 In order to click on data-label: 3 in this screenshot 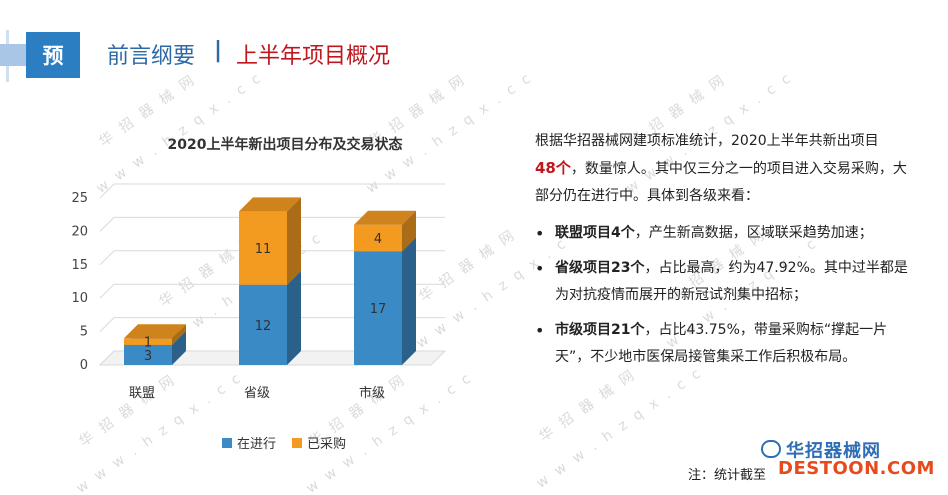, I will do `click(148, 356)`.